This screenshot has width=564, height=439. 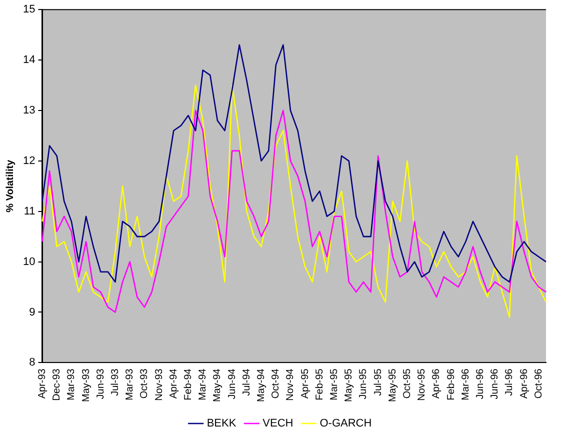 What do you see at coordinates (422, 384) in the screenshot?
I see `x-tick-label: Nov-95` at bounding box center [422, 384].